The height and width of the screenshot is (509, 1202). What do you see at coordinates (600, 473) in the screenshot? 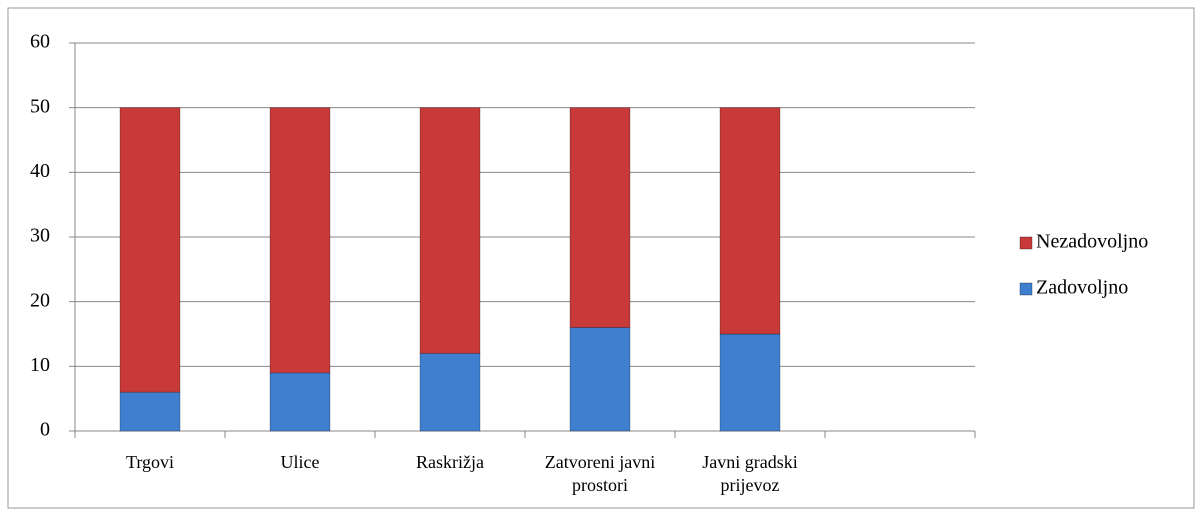
I see `x-tick-label: Zatvoreni javni prostori` at bounding box center [600, 473].